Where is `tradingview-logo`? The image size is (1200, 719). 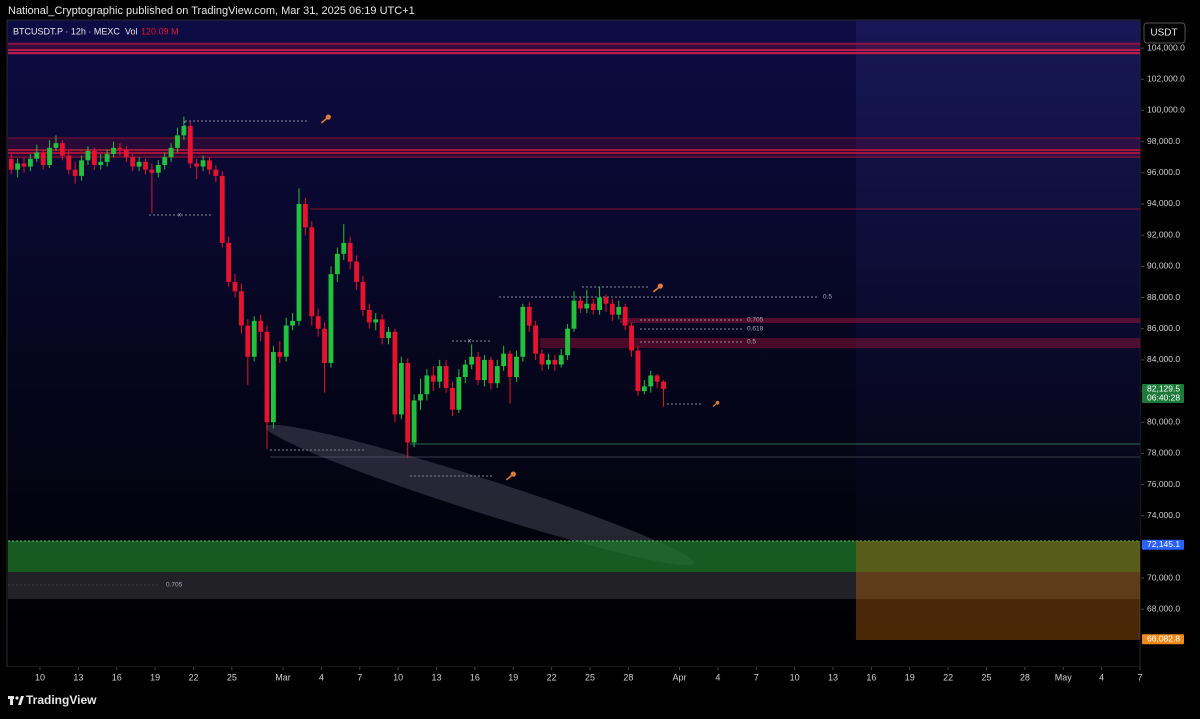
tradingview-logo is located at coordinates (16, 700).